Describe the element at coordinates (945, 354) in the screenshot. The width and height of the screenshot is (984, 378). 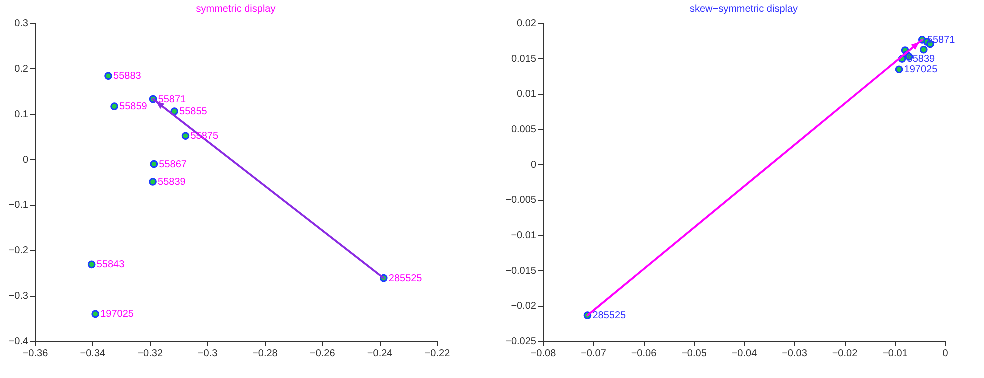
I see `x-tick-label: 0` at that location.